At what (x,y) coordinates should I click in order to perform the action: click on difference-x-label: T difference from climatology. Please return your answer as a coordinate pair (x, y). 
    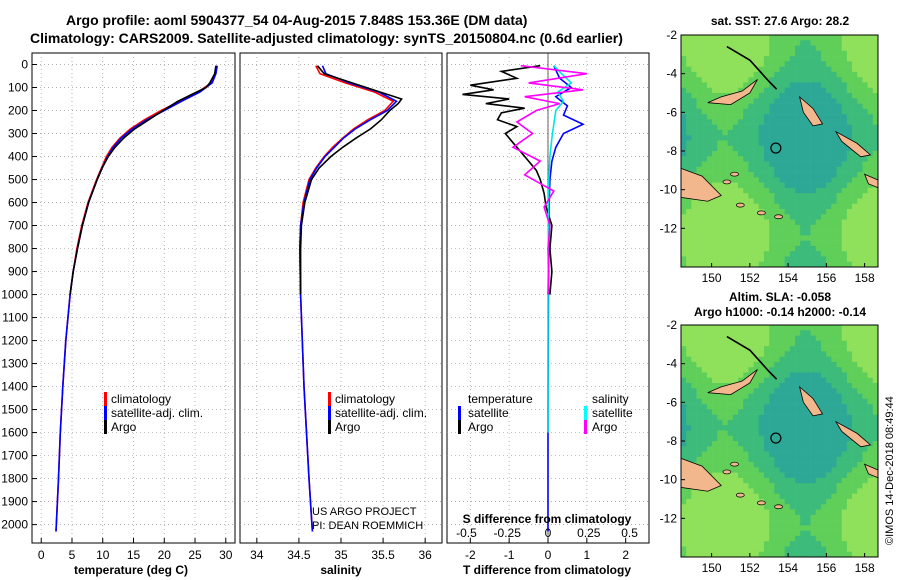
    Looking at the image, I should click on (547, 570).